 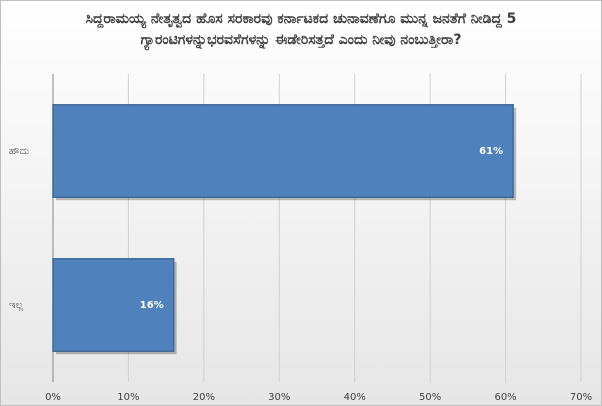 What do you see at coordinates (355, 397) in the screenshot?
I see `x-tick-label: 40%` at bounding box center [355, 397].